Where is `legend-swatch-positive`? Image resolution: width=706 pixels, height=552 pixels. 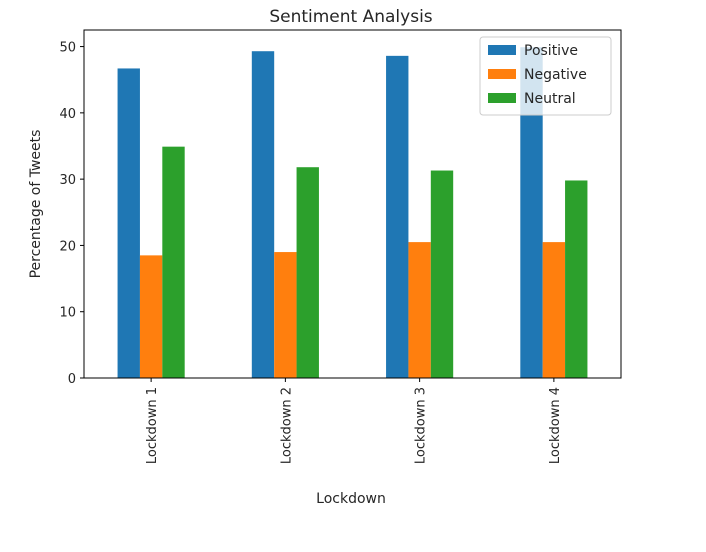 legend-swatch-positive is located at coordinates (502, 50).